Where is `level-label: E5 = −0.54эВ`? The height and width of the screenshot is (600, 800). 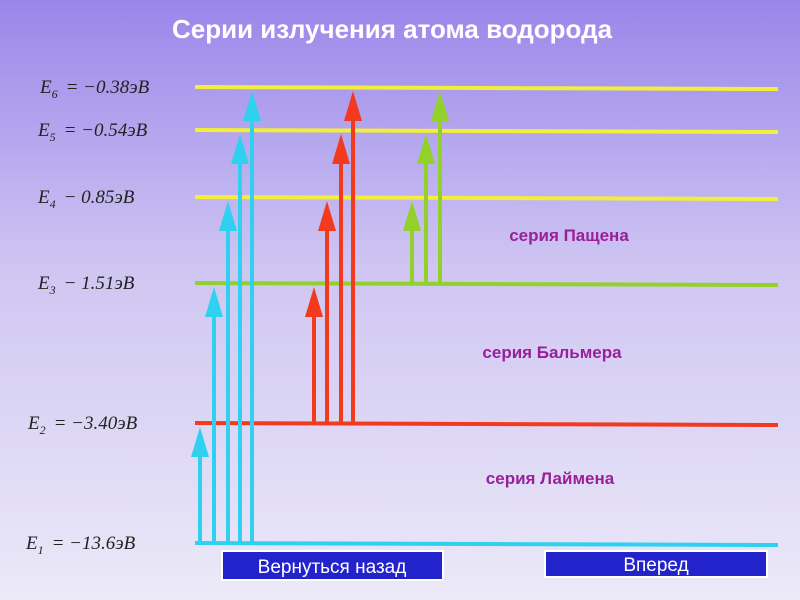
level-label: E5 = −0.54эВ is located at coordinates (92, 132).